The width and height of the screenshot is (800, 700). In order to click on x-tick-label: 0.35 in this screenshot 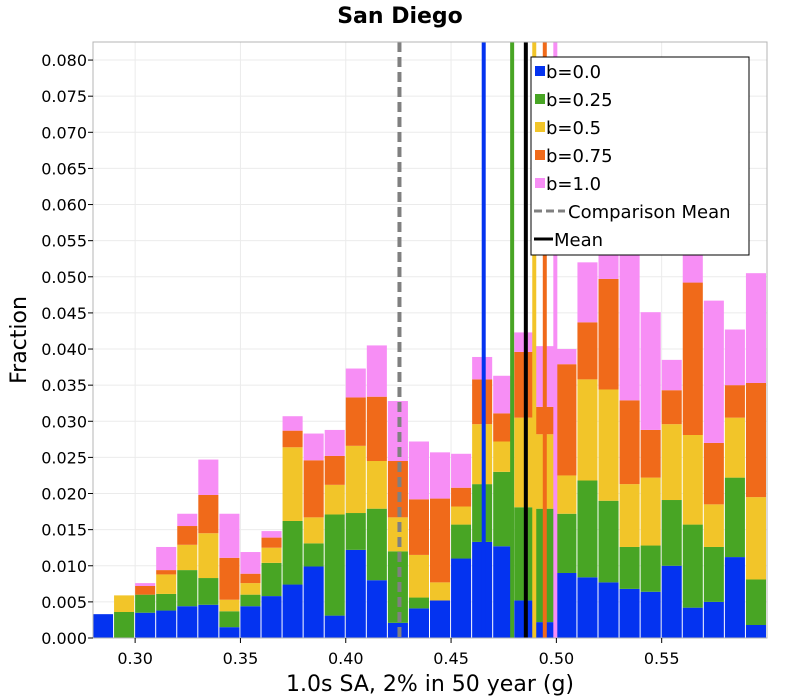, I will do `click(241, 658)`.